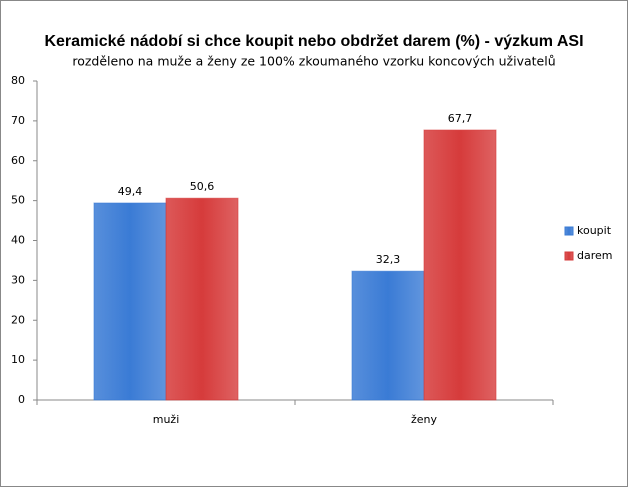 This screenshot has height=488, width=629. Describe the element at coordinates (18, 160) in the screenshot. I see `y-tick-label: 60` at that location.